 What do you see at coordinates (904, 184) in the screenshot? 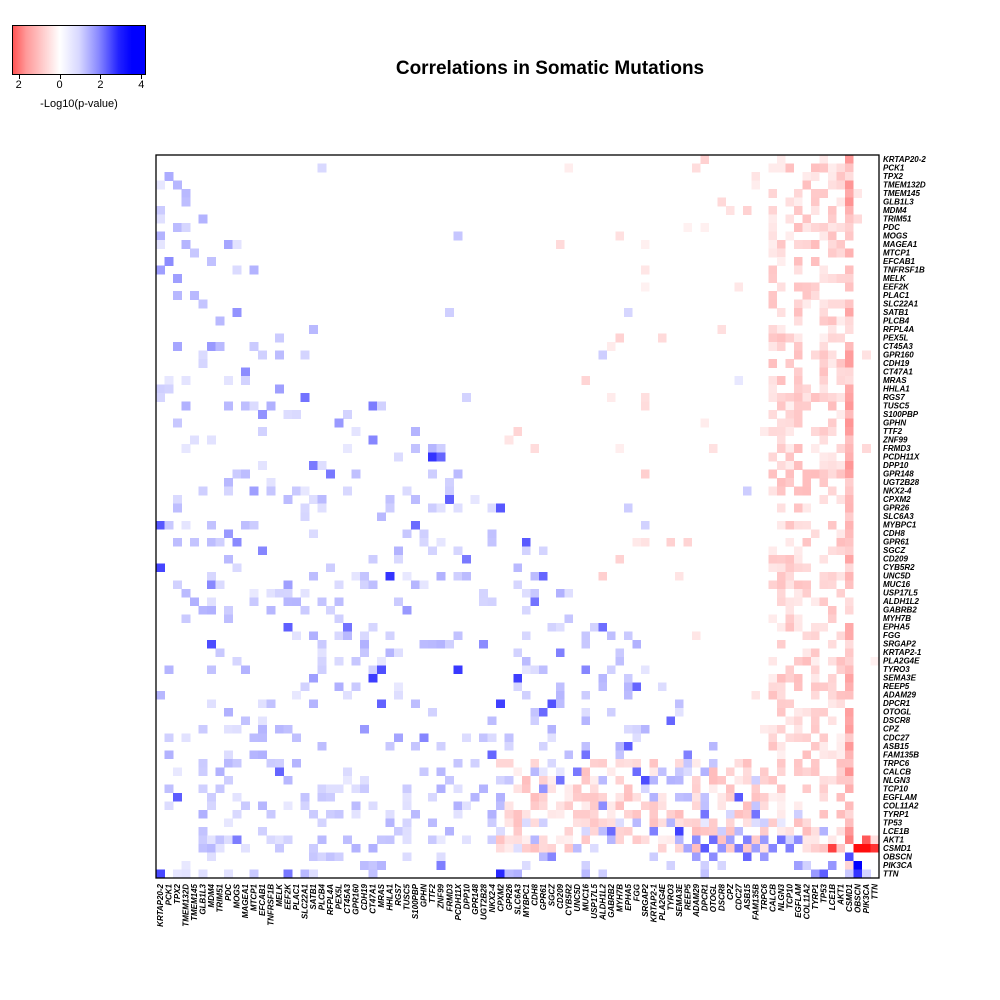
I see `row-label: TMEM132D` at bounding box center [904, 184].